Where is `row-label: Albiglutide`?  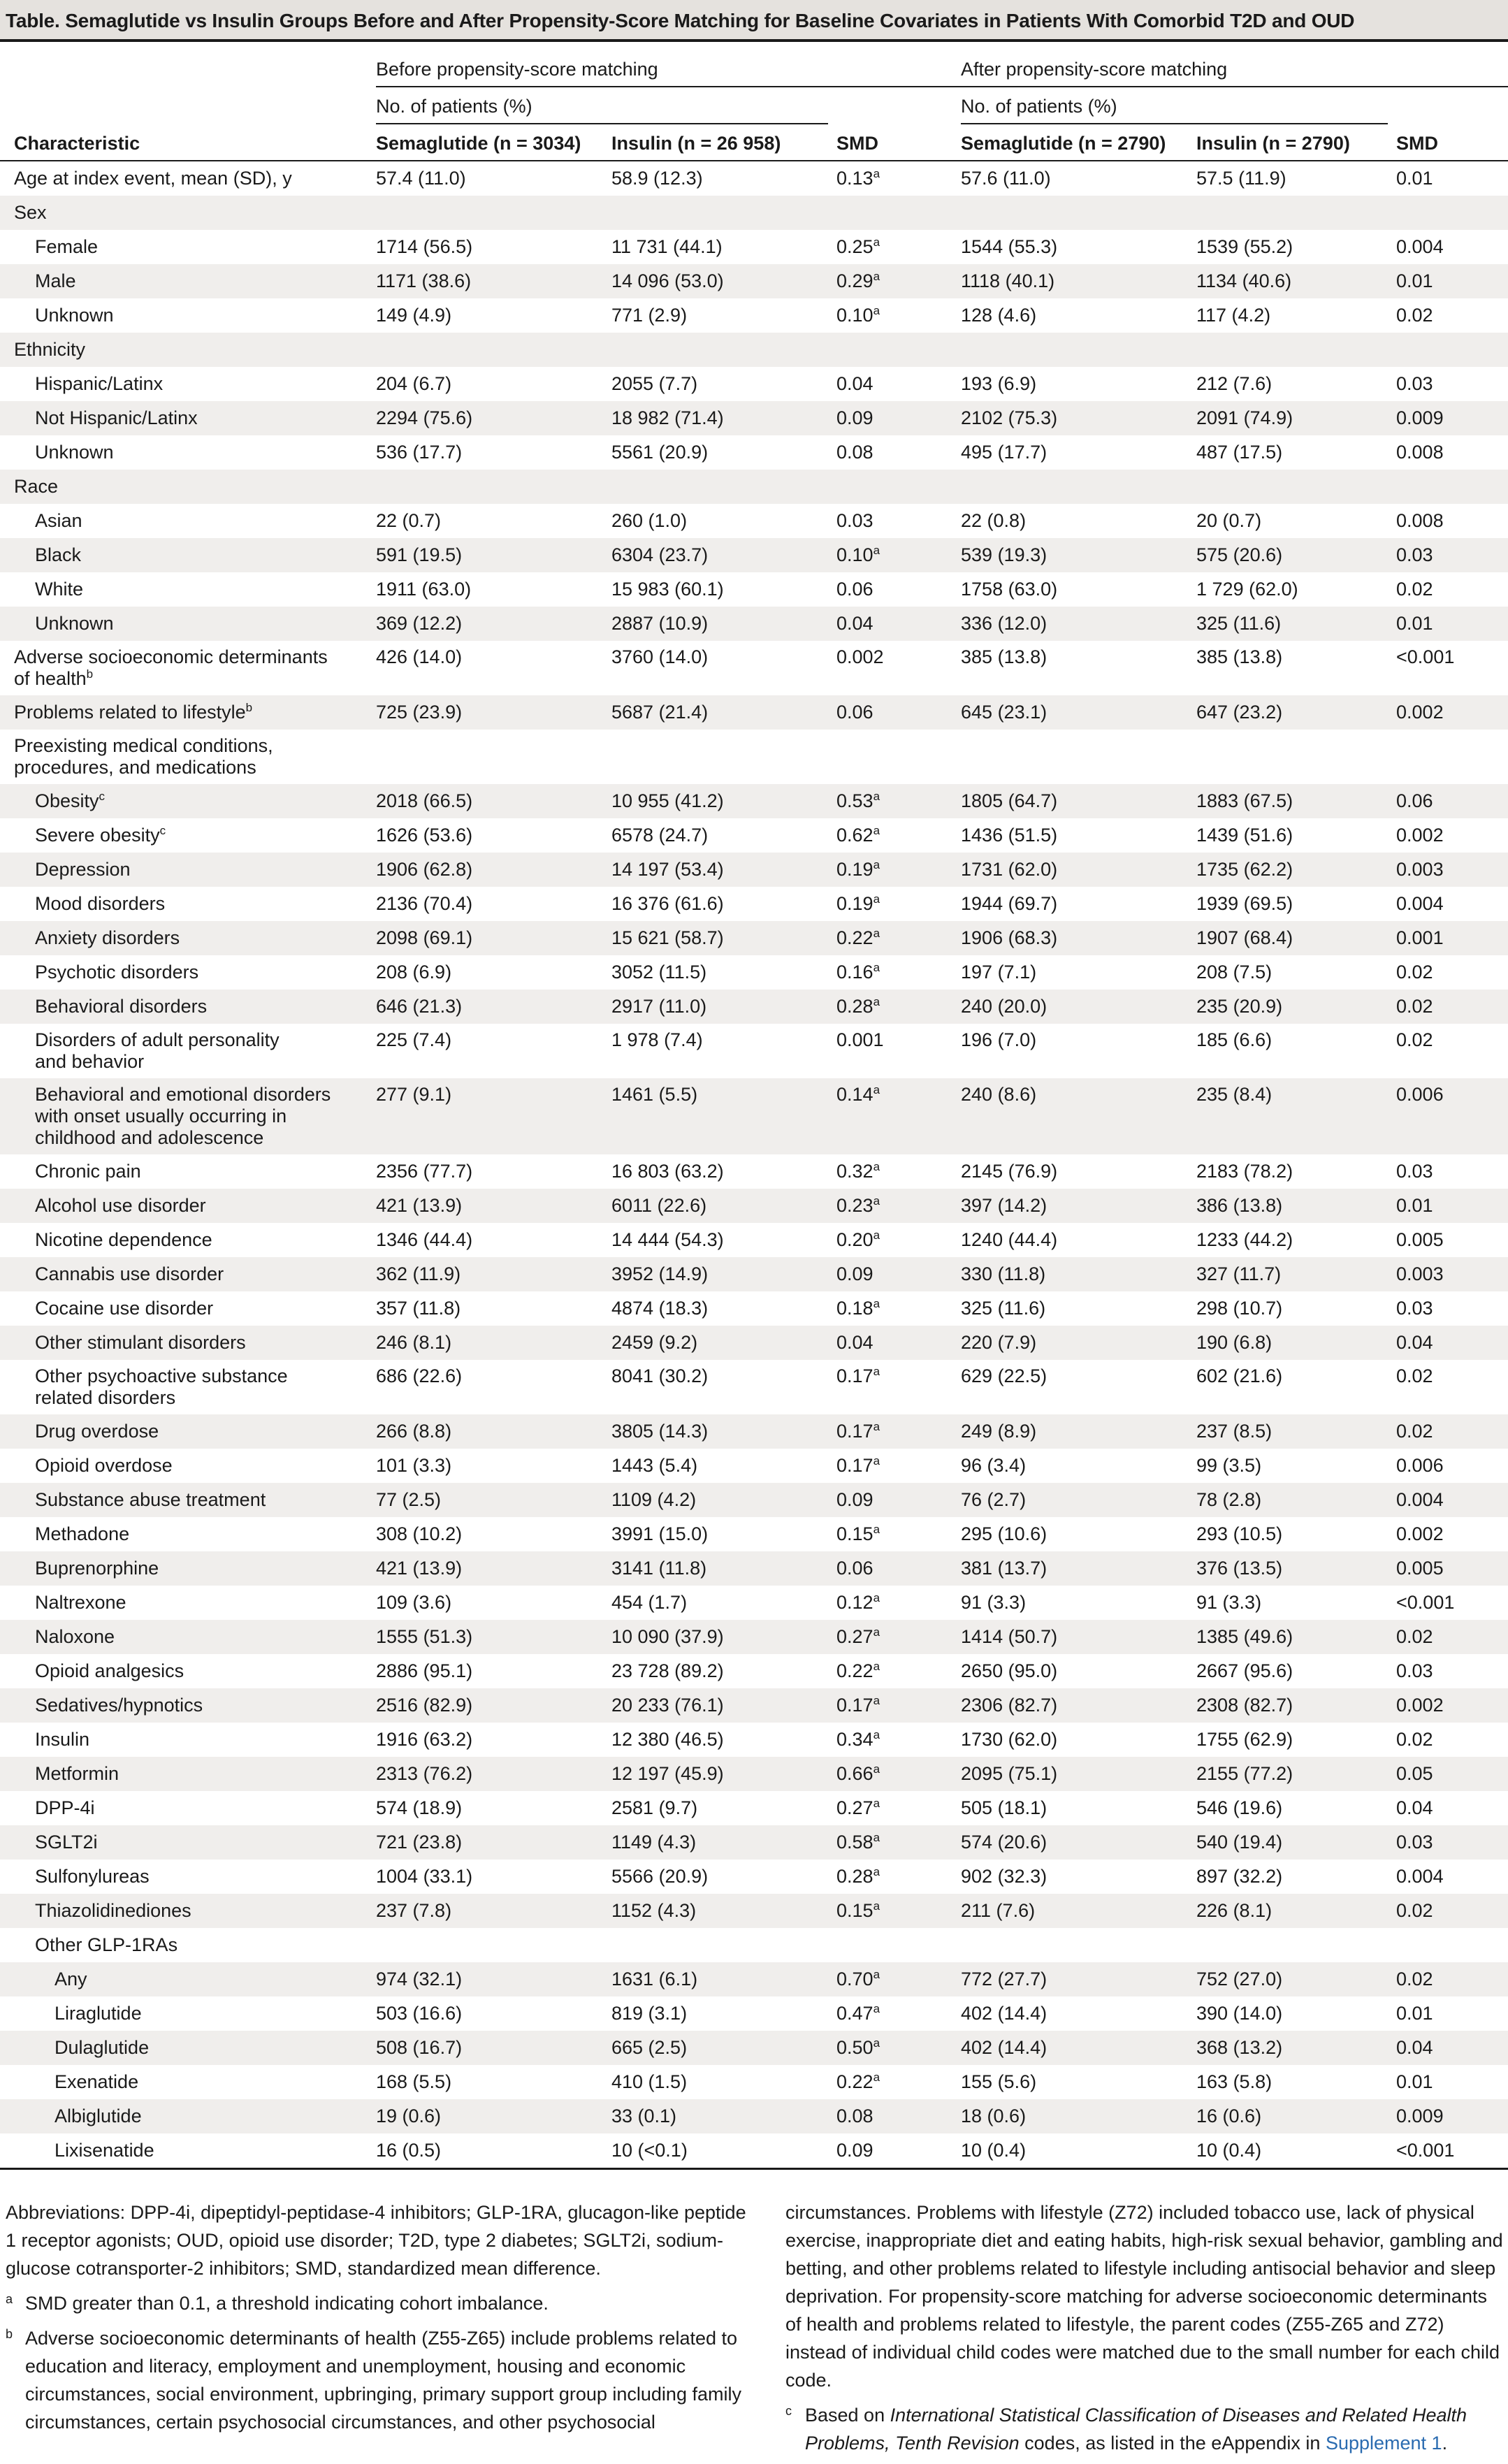
row-label: Albiglutide is located at coordinates (188, 2116).